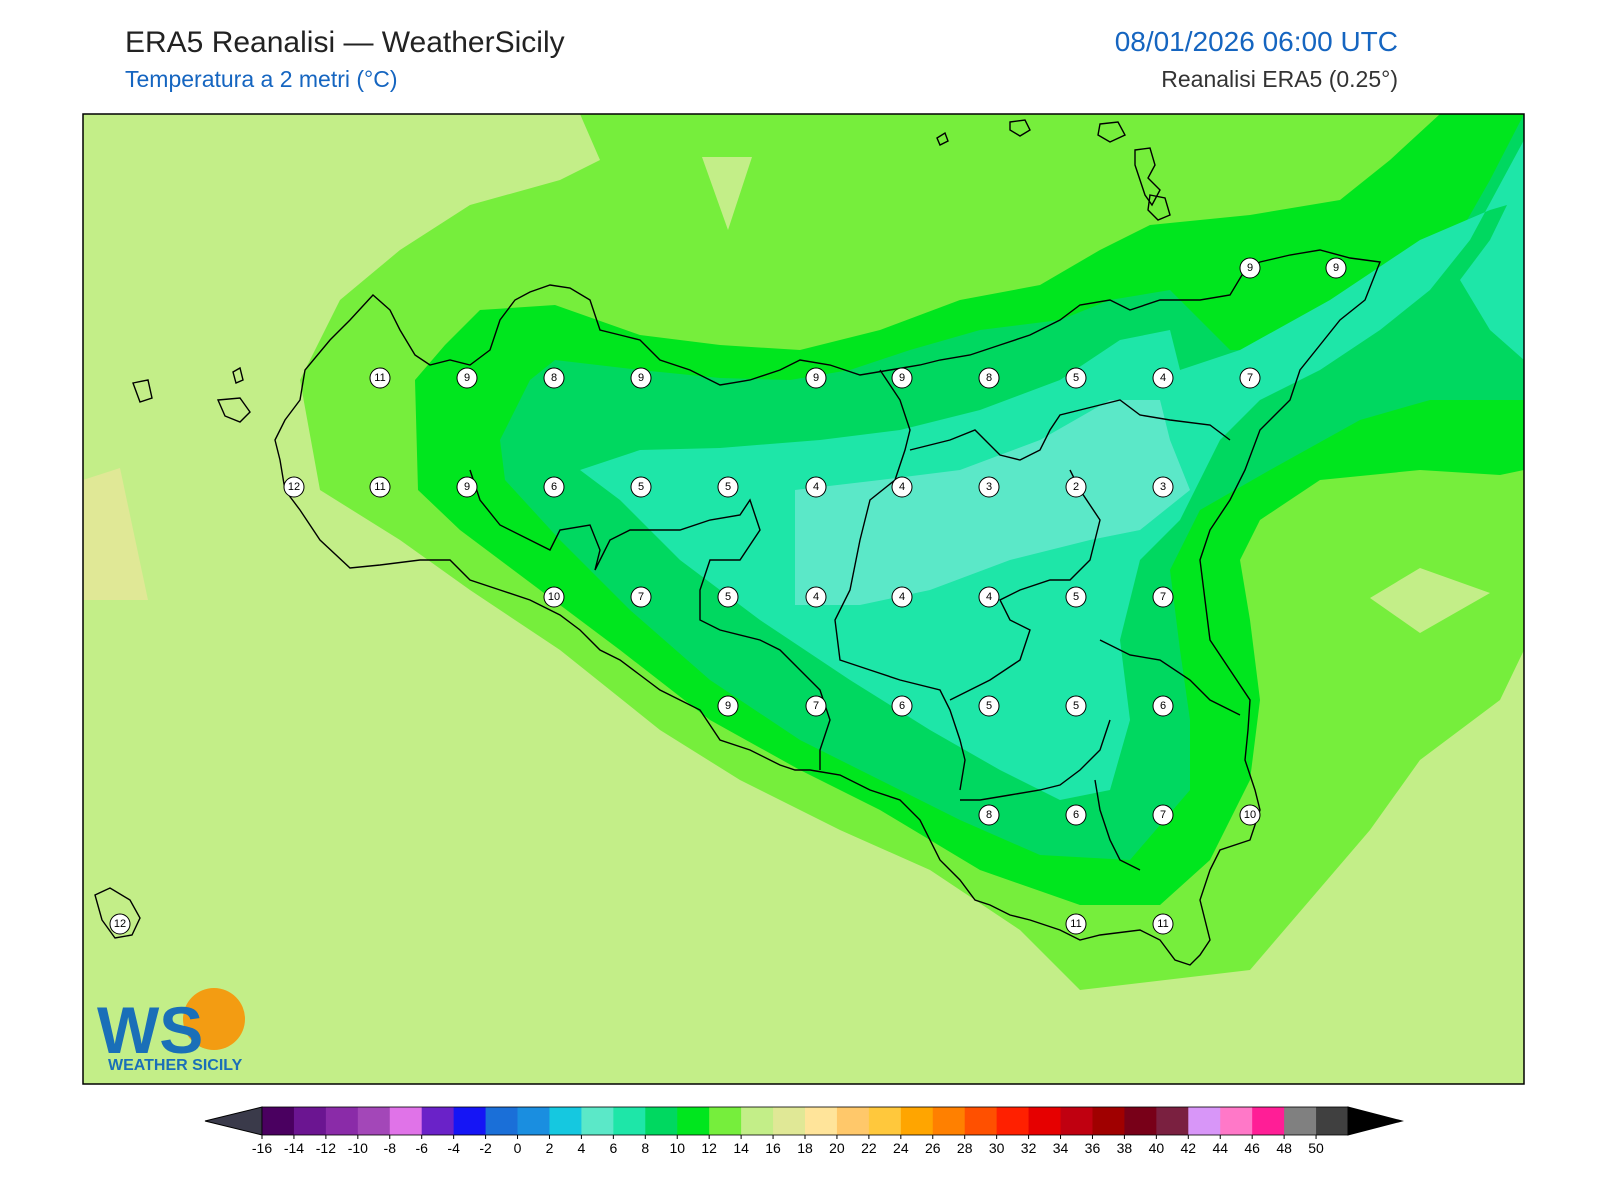 This screenshot has height=1200, width=1600. What do you see at coordinates (933, 1148) in the screenshot?
I see `colorbar-tick-label: 26` at bounding box center [933, 1148].